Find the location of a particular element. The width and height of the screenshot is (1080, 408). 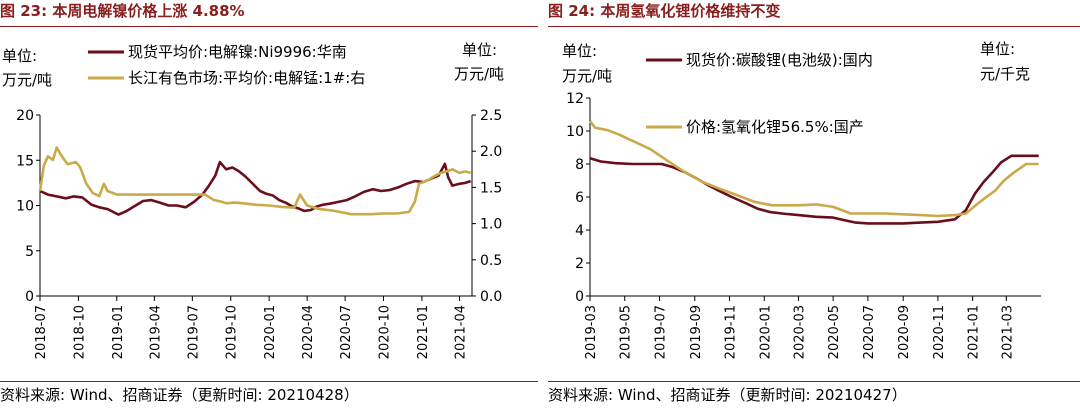

y-tick-label-left: 5 is located at coordinates (29, 252).